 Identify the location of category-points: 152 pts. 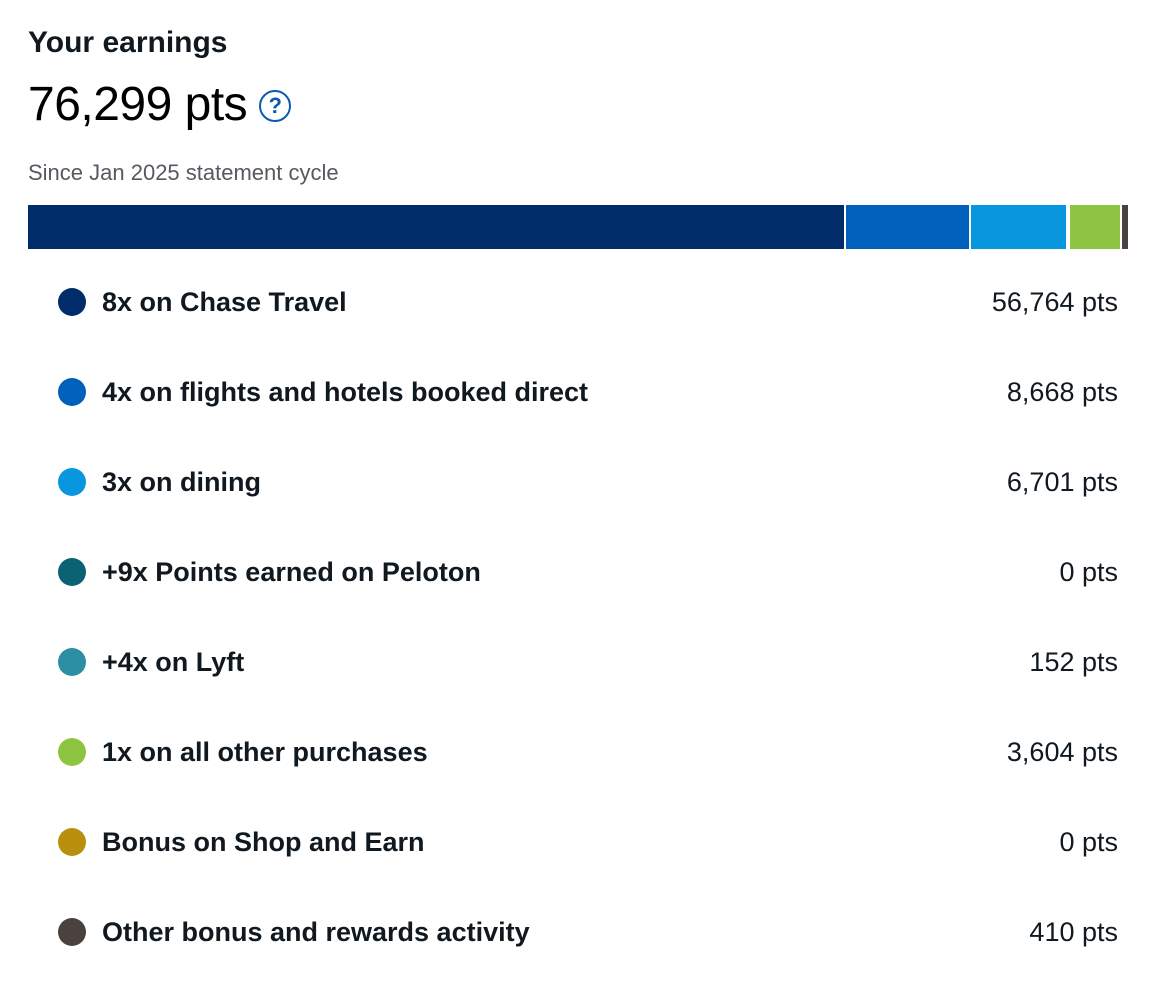
(1073, 661).